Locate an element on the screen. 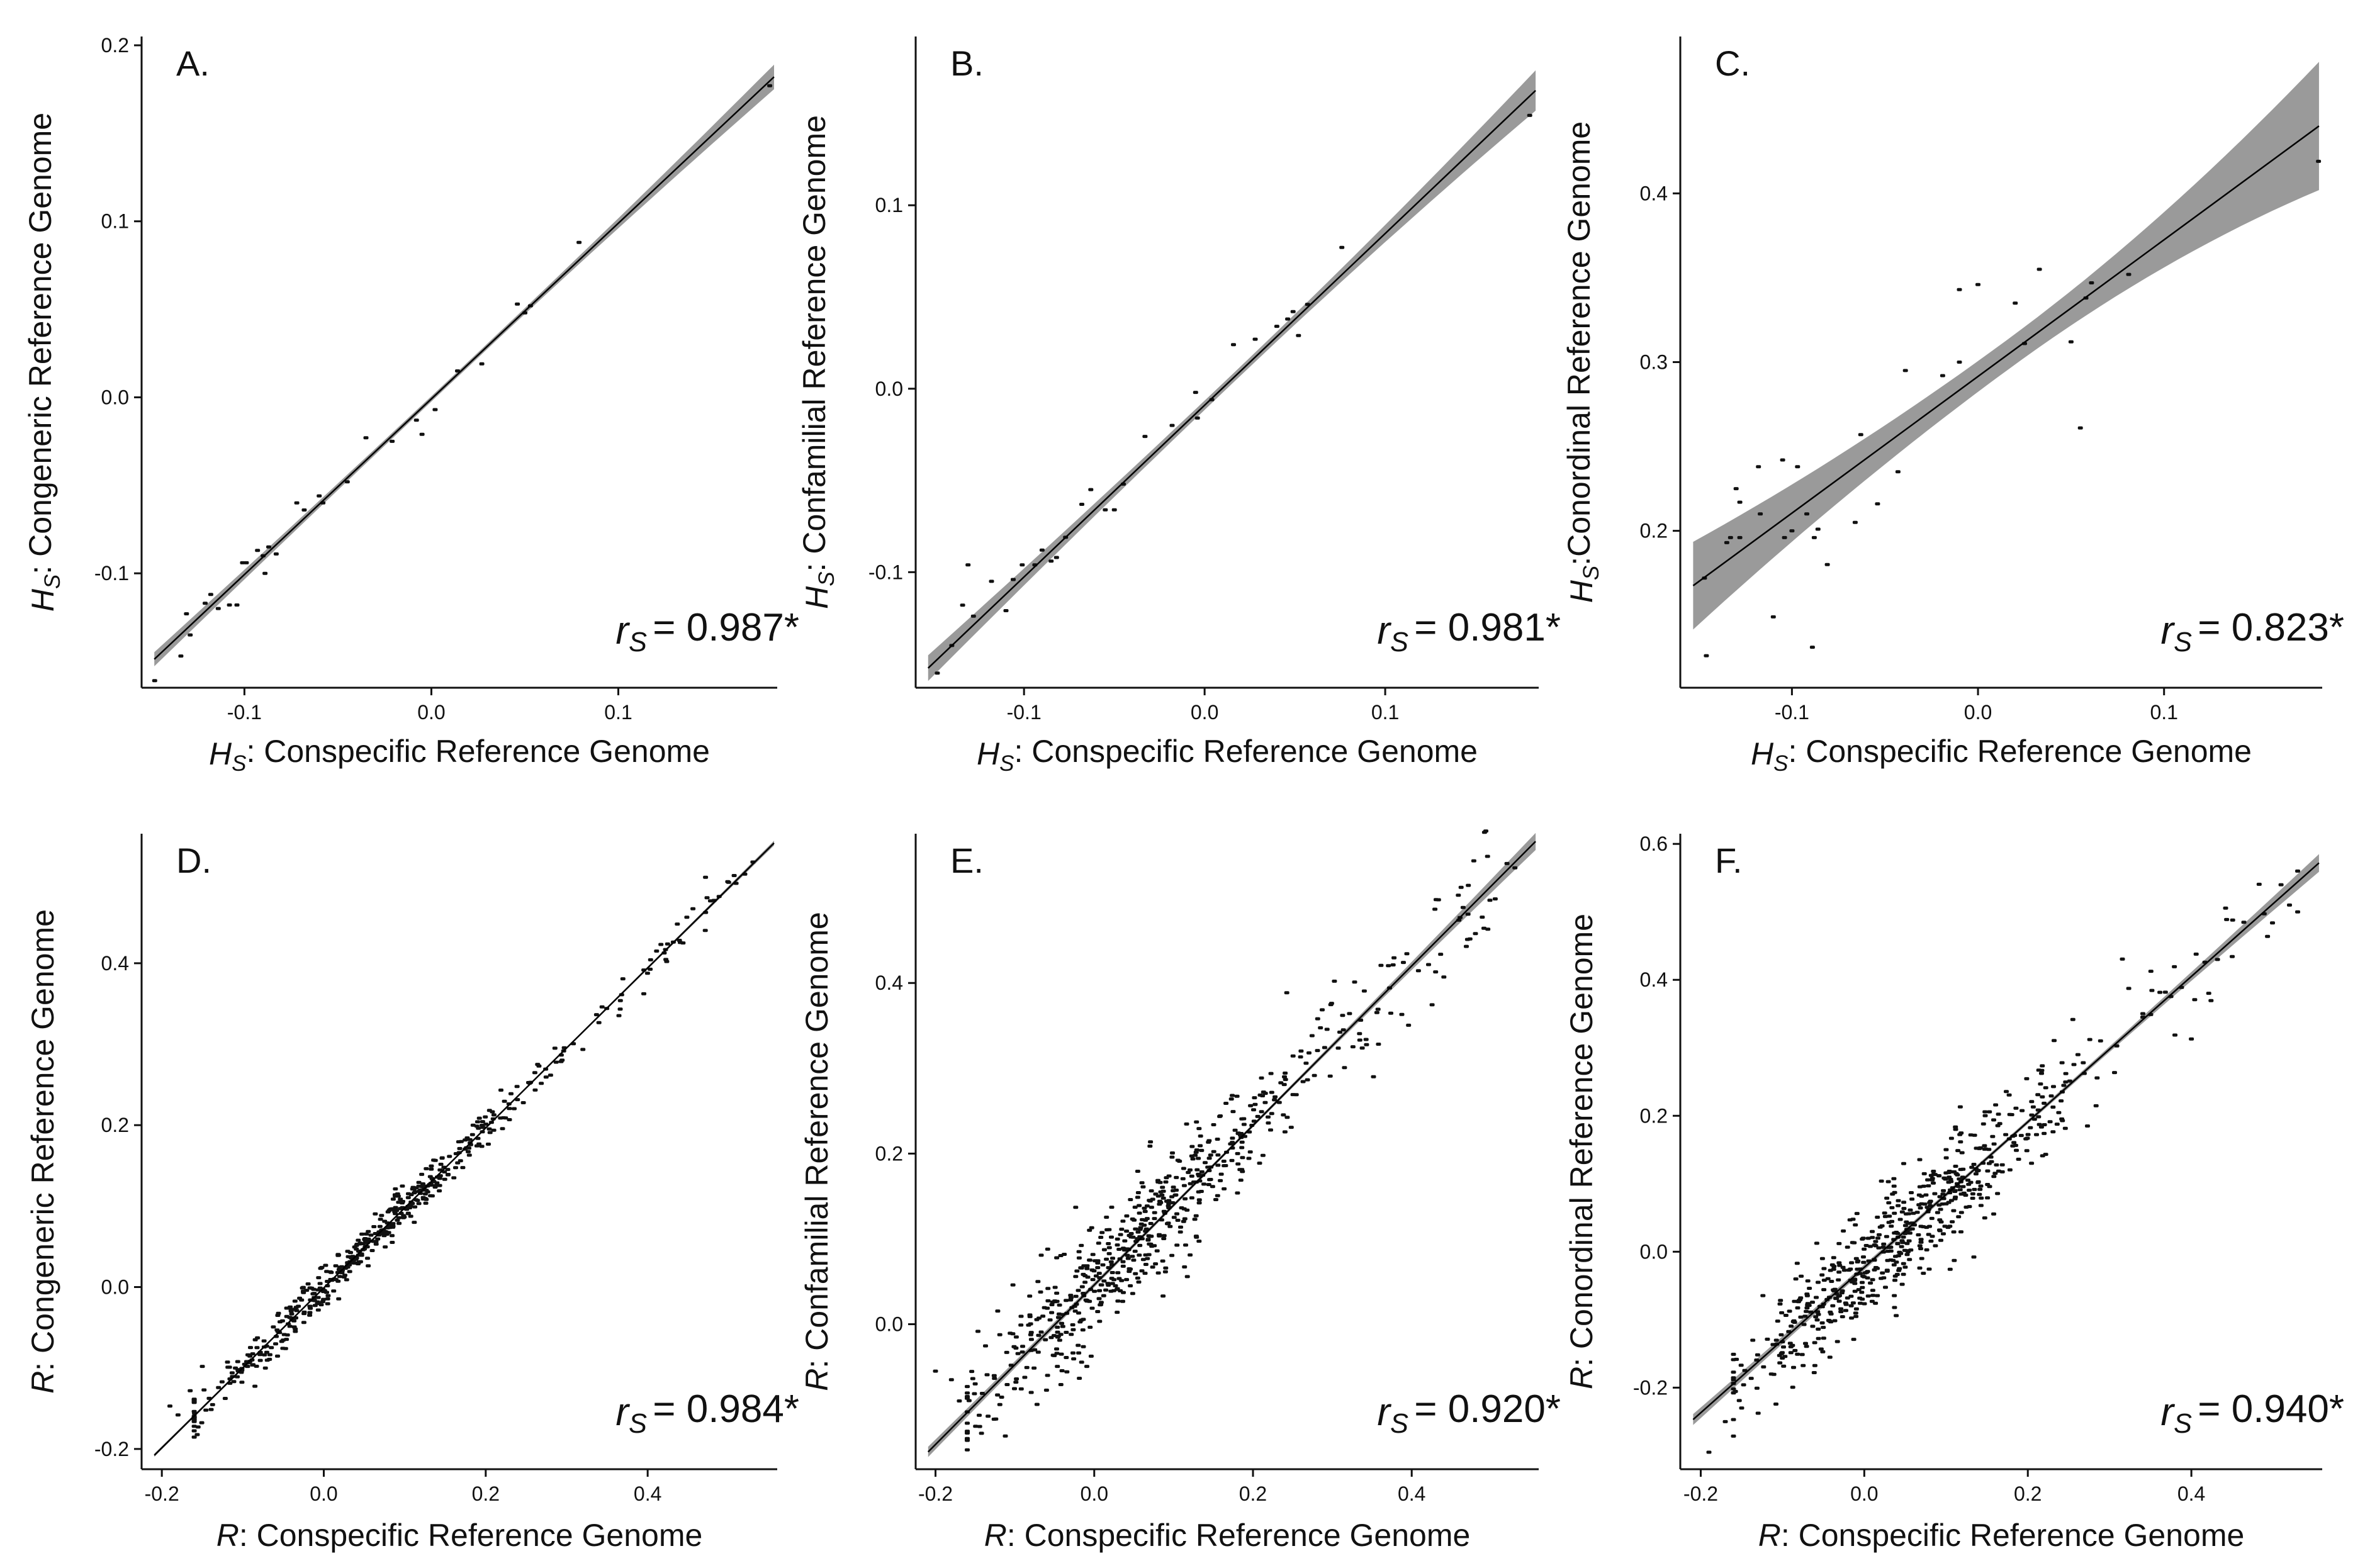 The width and height of the screenshot is (2365, 1568). correlation-annotation: rS = 0.984* is located at coordinates (707, 1413).